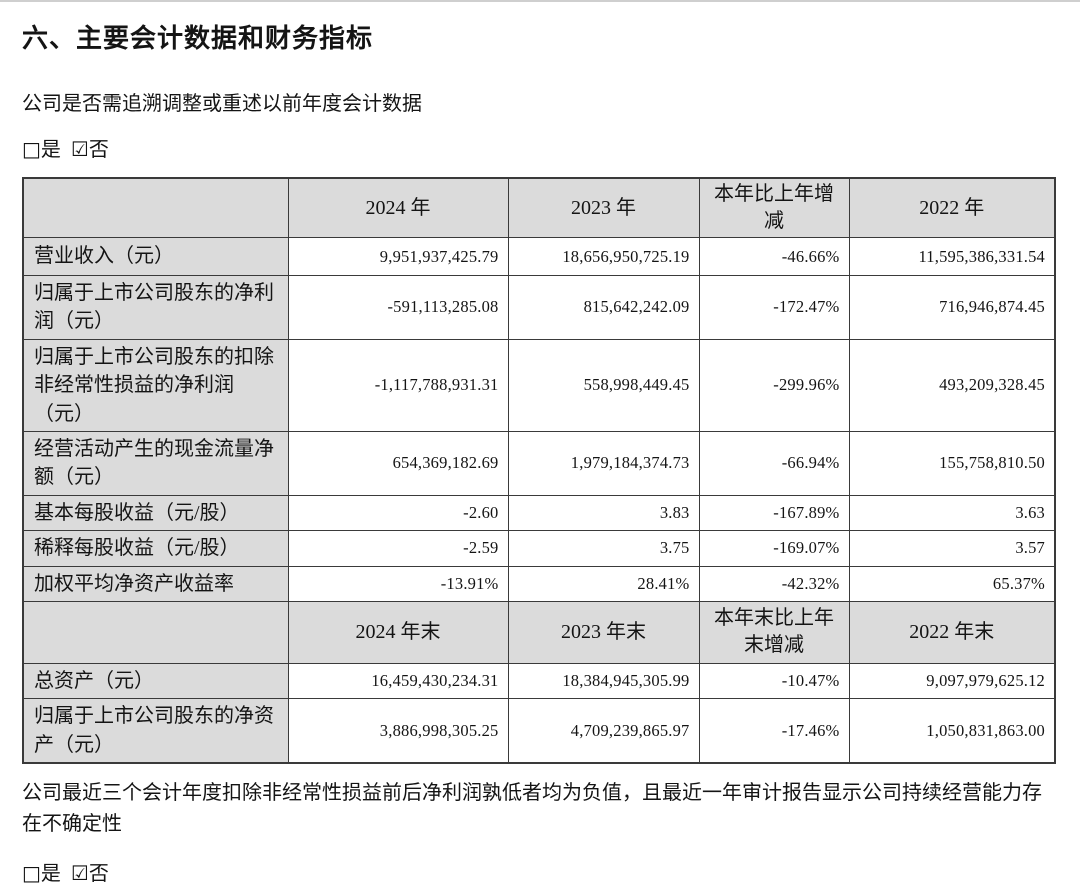  Describe the element at coordinates (603, 681) in the screenshot. I see `value-cell: 18,384,945,305.99` at that location.